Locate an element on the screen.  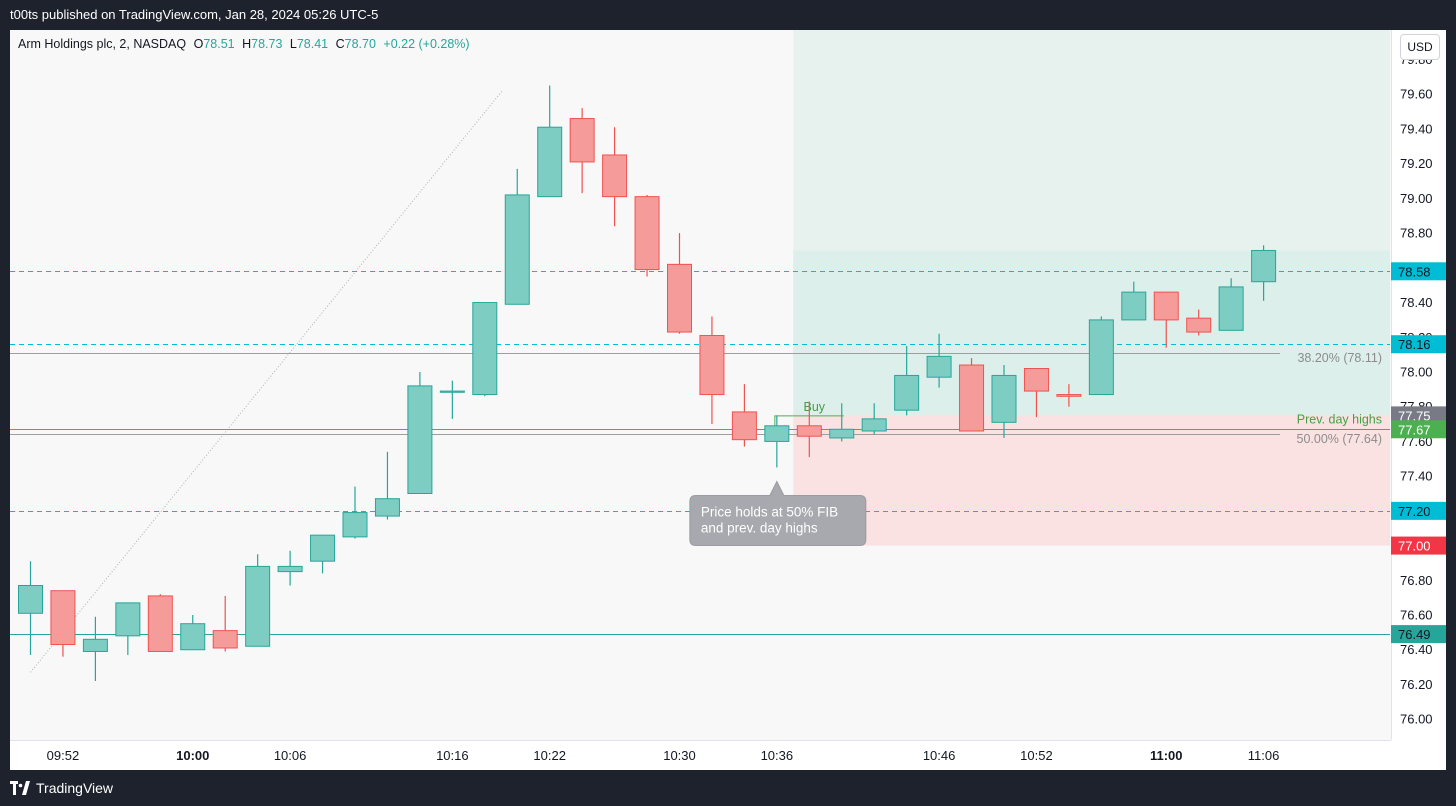
currency-button: USD is located at coordinates (1420, 47).